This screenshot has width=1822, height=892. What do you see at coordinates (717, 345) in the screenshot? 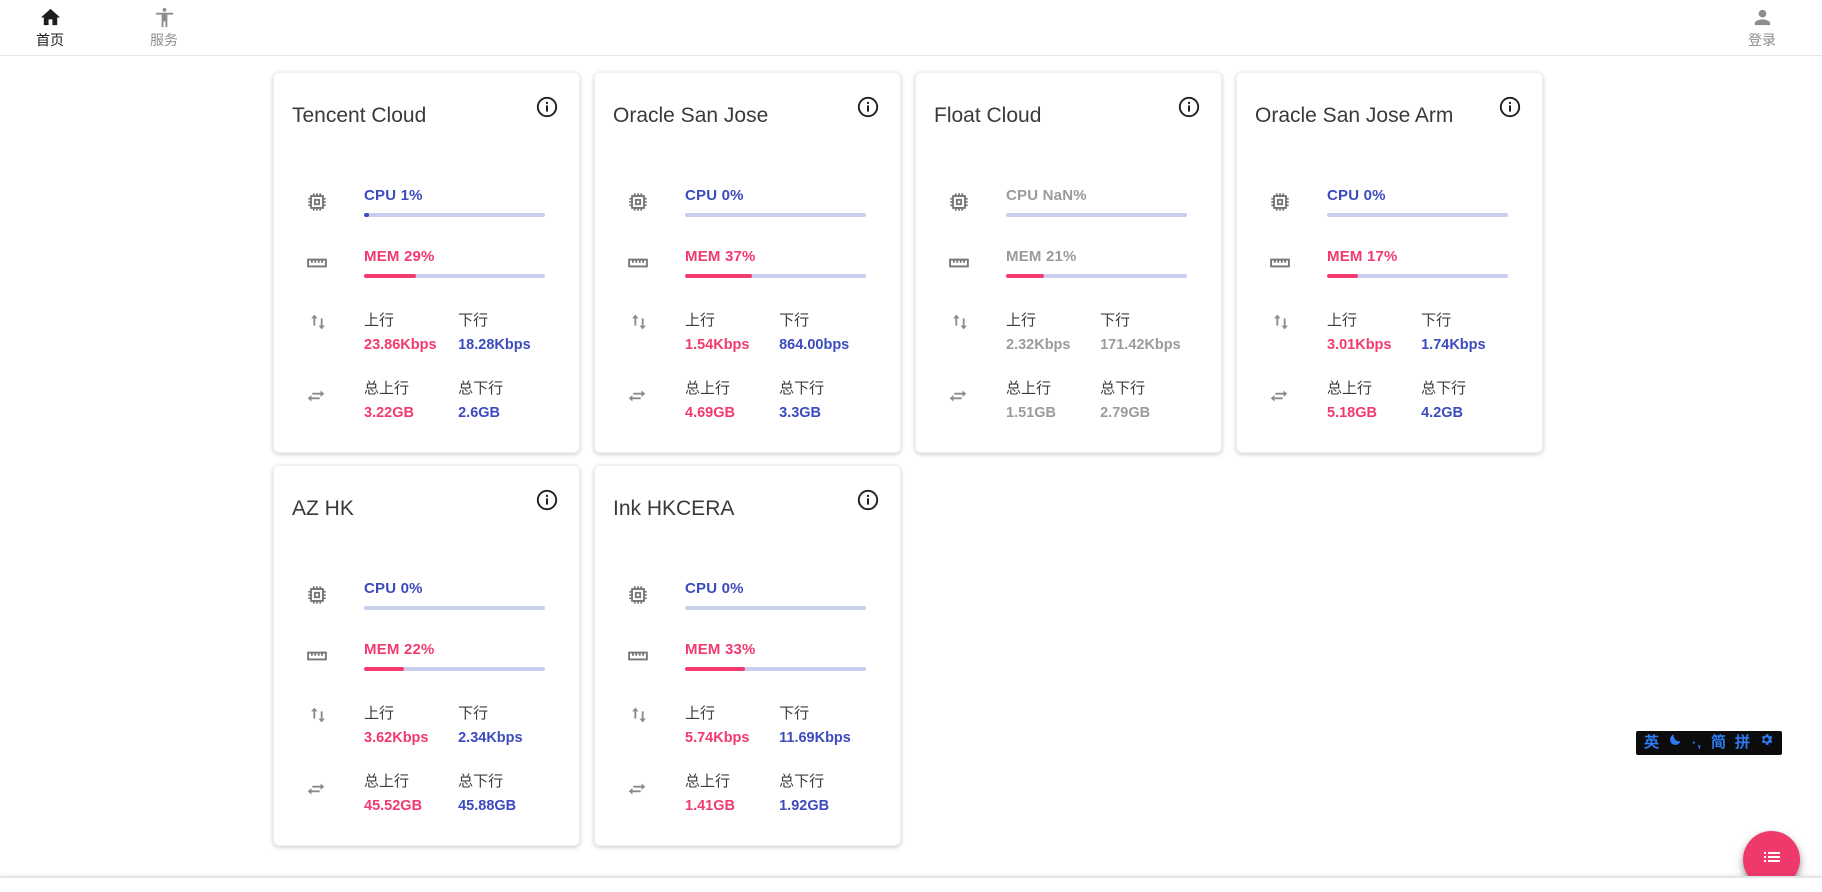
I see `upload-value: 1.54Kbps` at bounding box center [717, 345].